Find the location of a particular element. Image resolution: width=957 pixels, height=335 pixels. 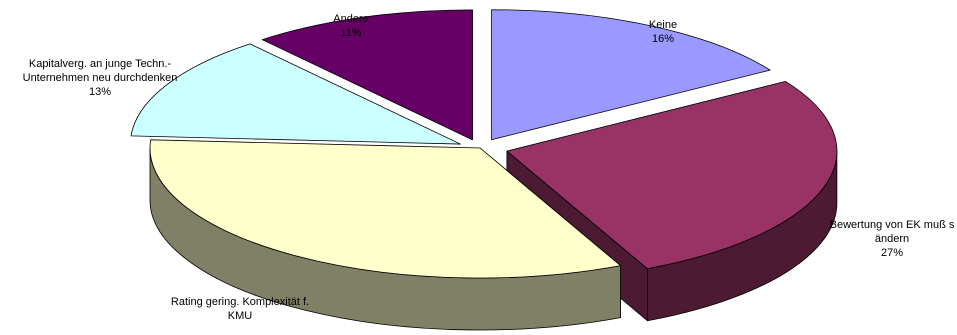

slice-label: Rating gering. Komplexität f. KMU is located at coordinates (240, 309).